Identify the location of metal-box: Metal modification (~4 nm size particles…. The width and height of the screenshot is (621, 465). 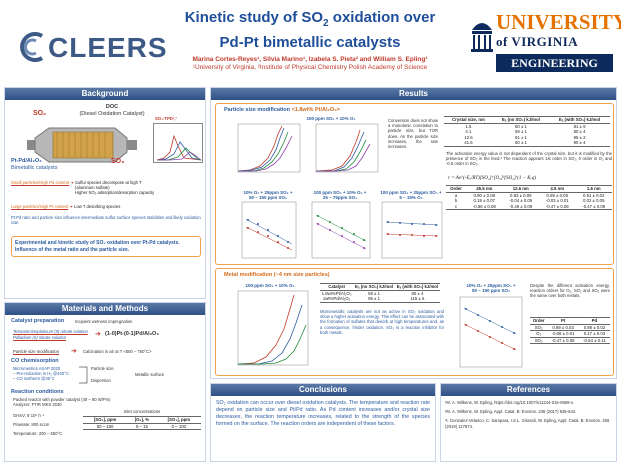
(414, 322).